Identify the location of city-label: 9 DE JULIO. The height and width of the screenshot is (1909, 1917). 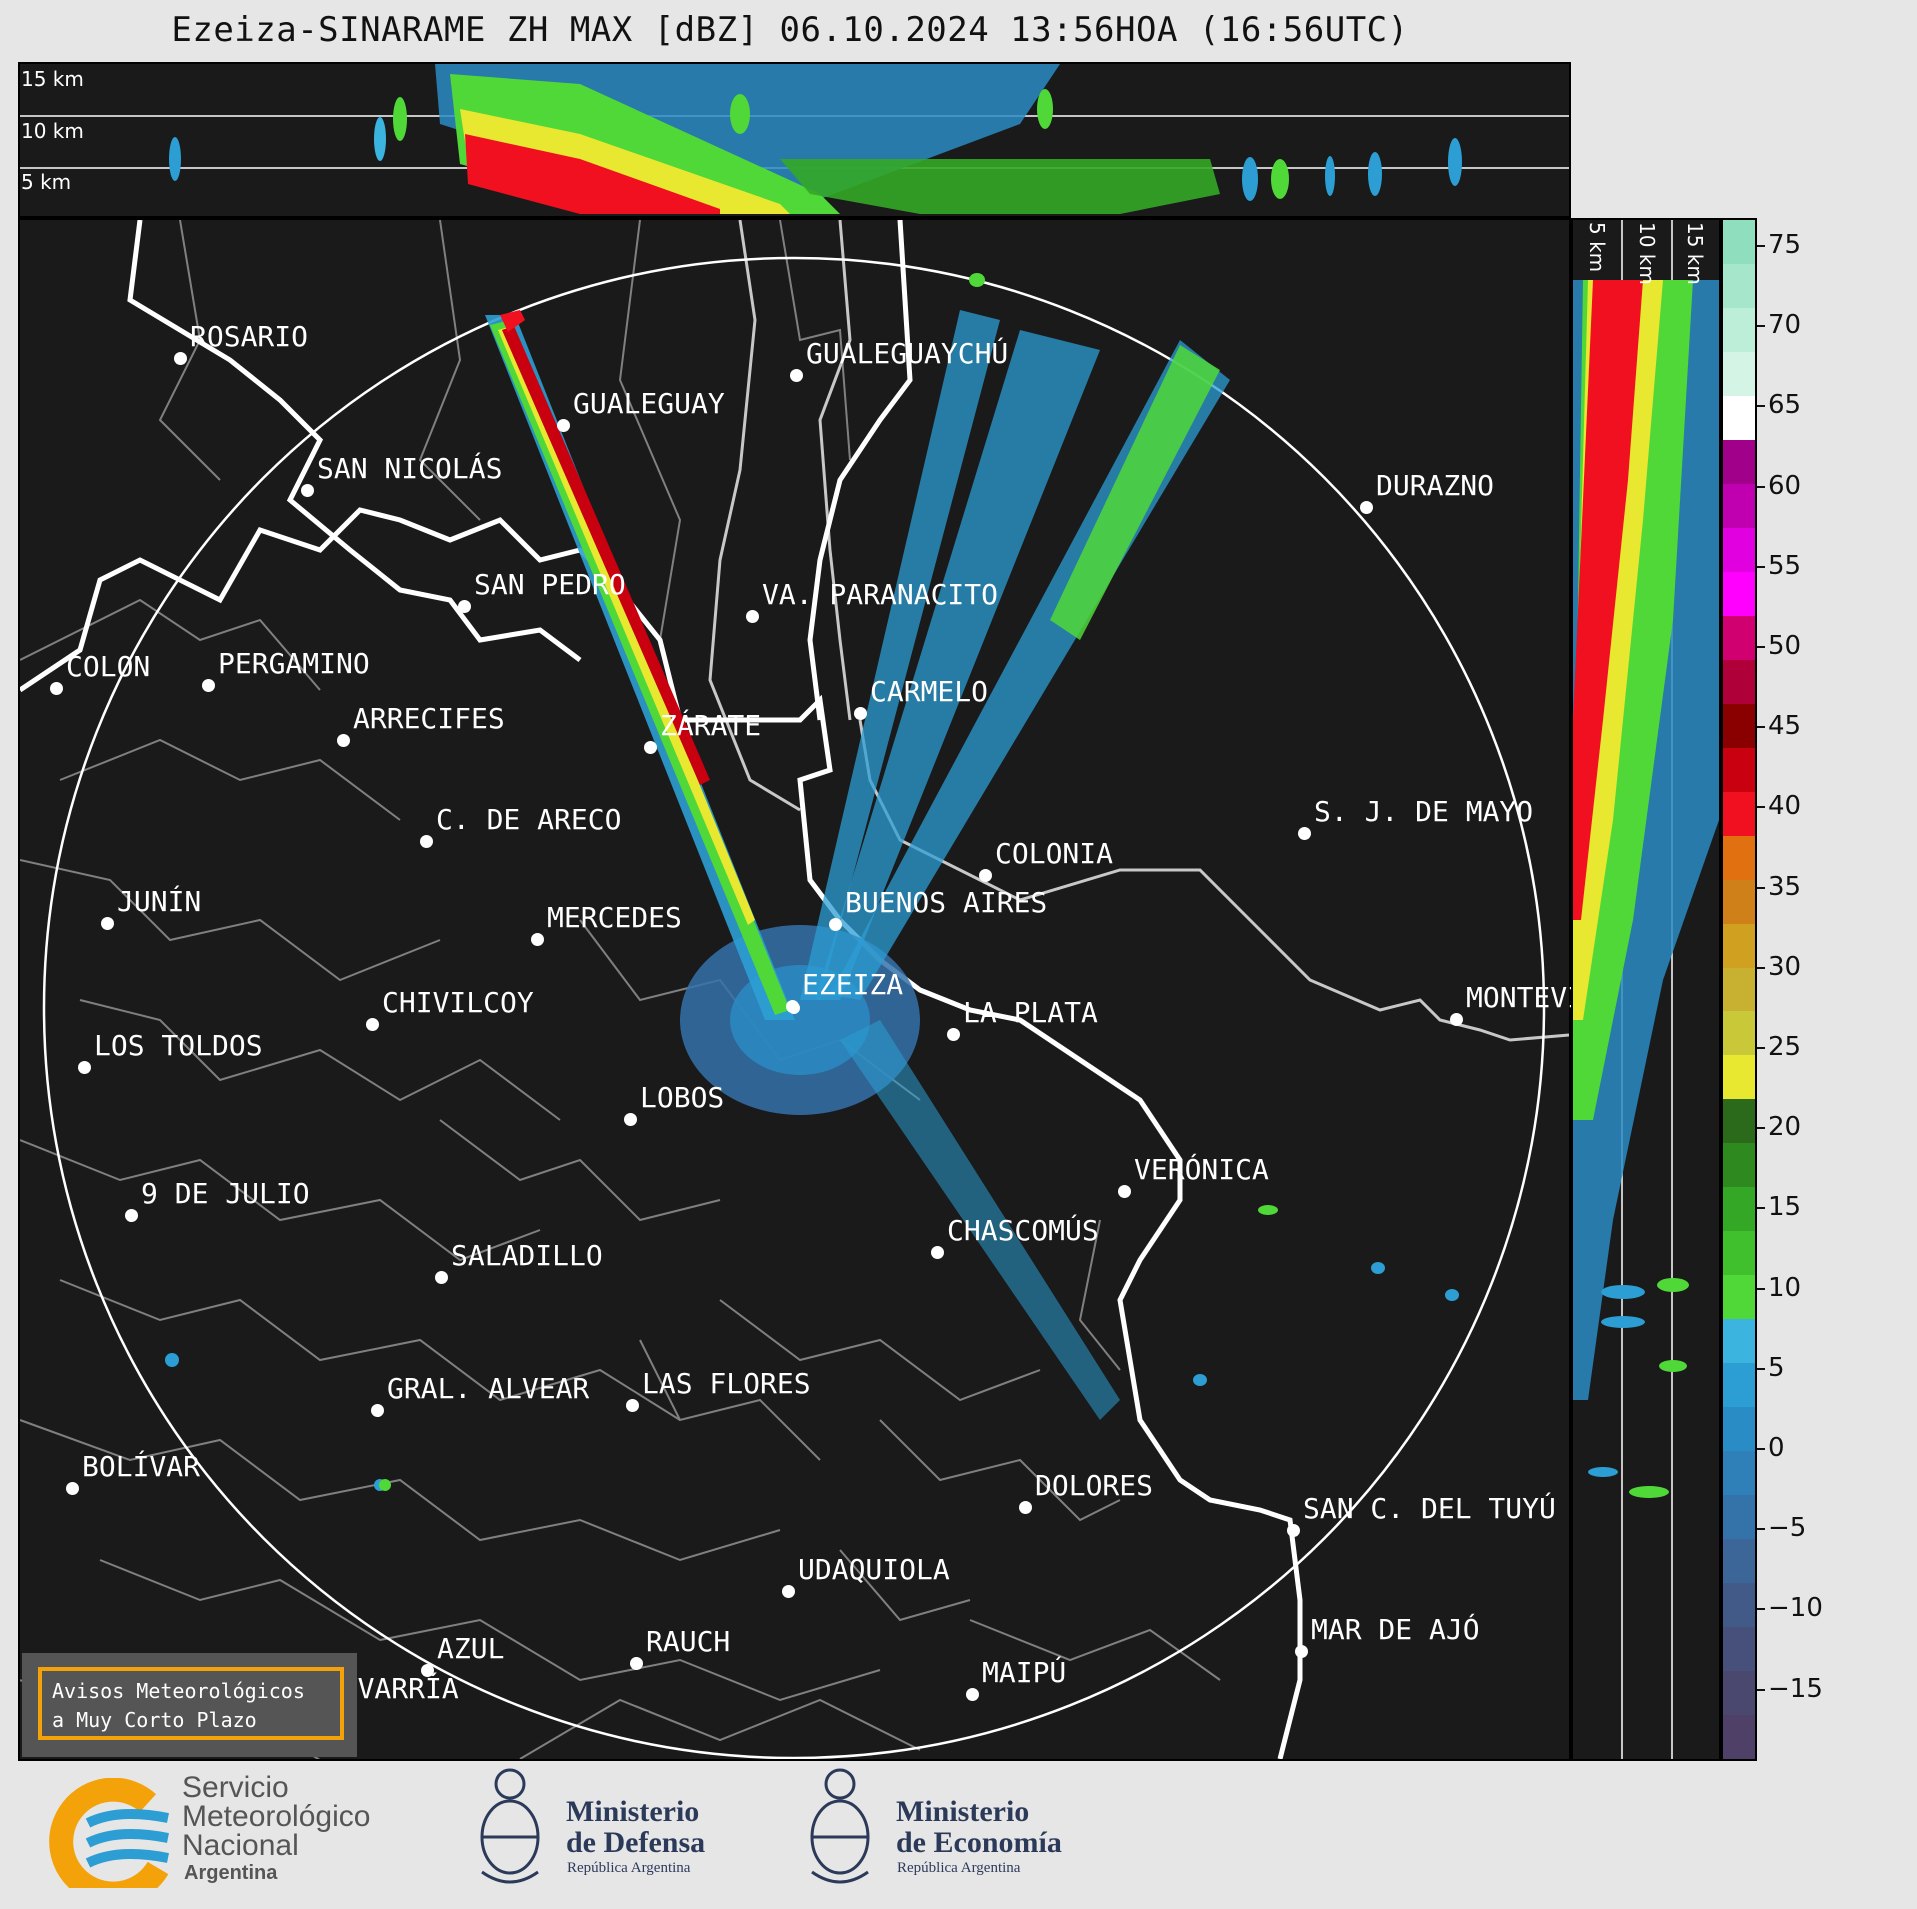
(225, 1193).